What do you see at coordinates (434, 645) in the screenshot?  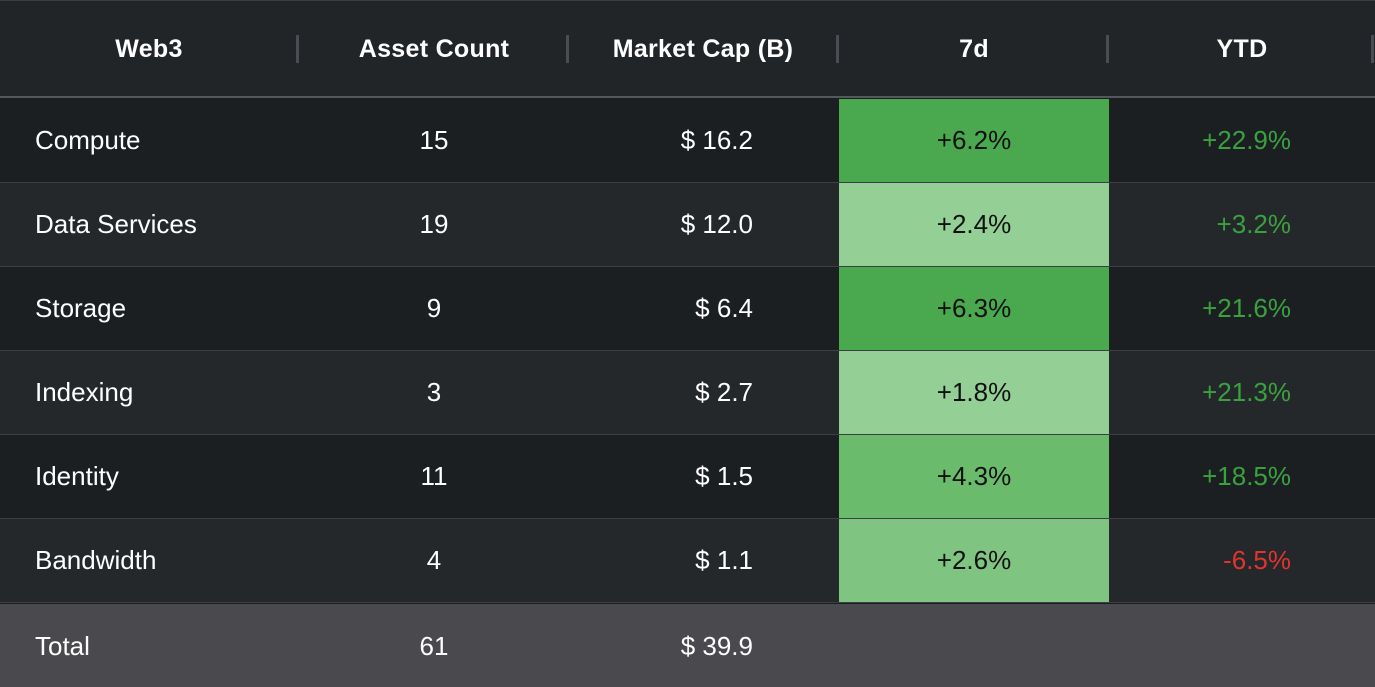 I see `total-asset-count: 61` at bounding box center [434, 645].